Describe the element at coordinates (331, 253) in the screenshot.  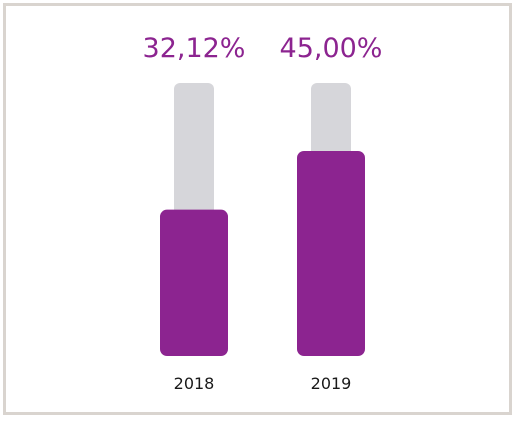
I see `bar-2019` at that location.